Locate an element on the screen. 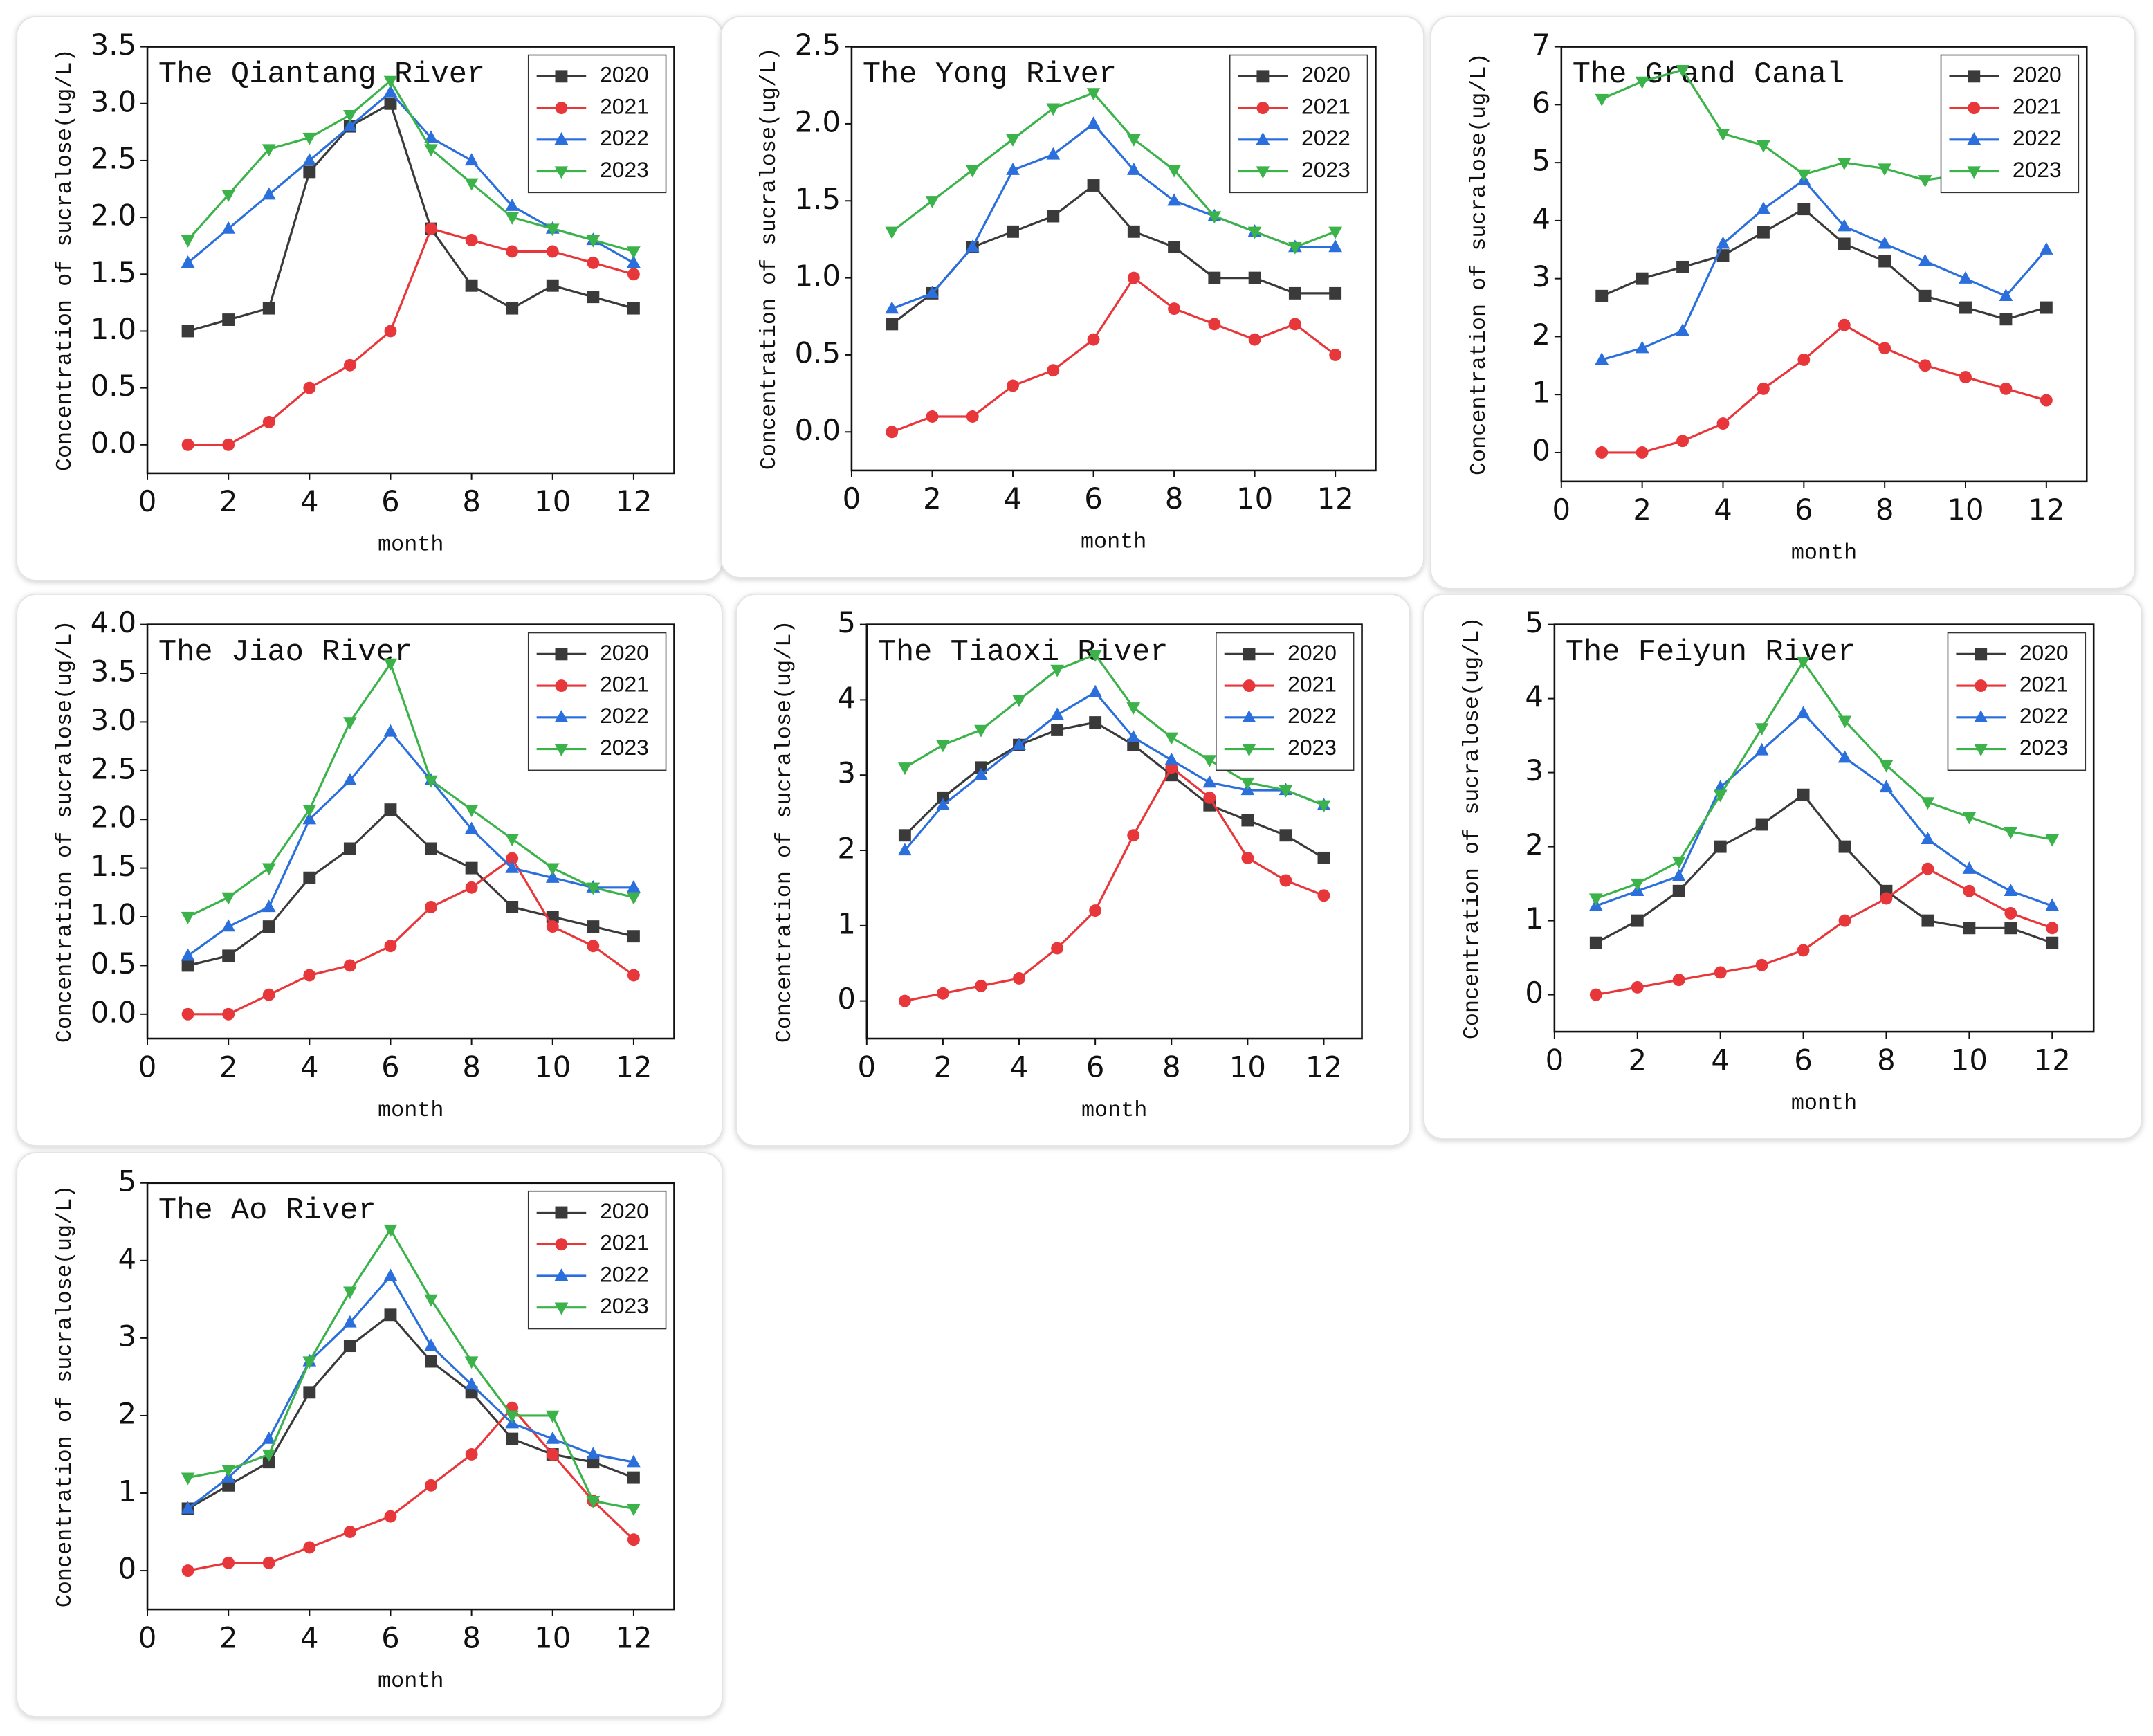 The width and height of the screenshot is (2153, 1736). y-tick-label: 2 is located at coordinates (1541, 335).